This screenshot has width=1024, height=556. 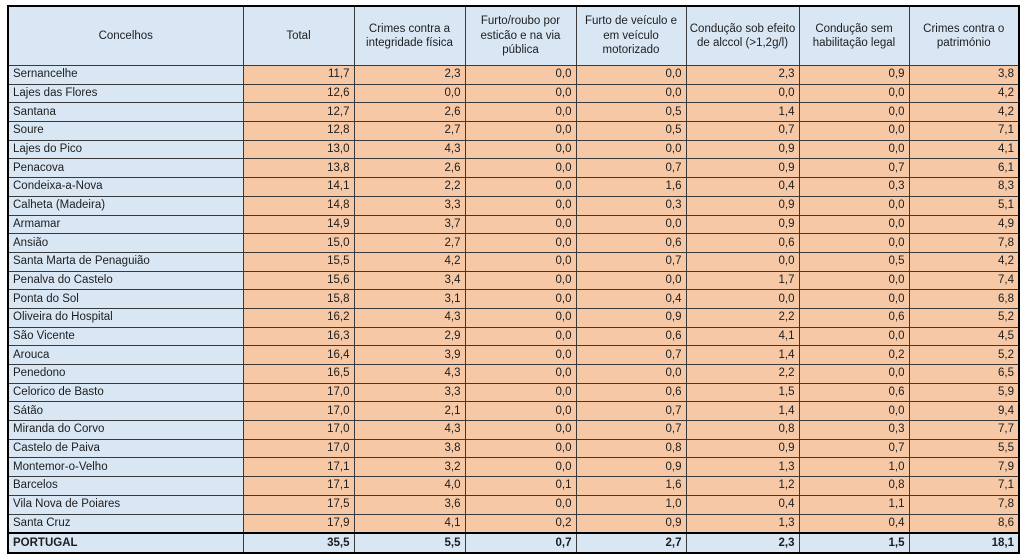 What do you see at coordinates (125, 392) in the screenshot?
I see `row-label: Celorico de Basto` at bounding box center [125, 392].